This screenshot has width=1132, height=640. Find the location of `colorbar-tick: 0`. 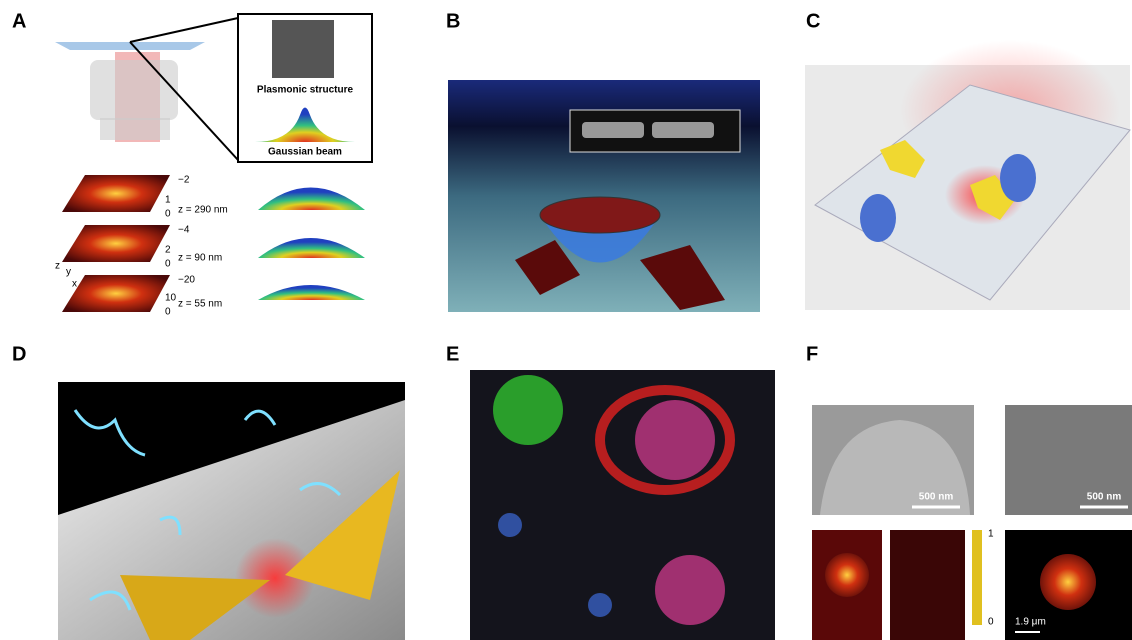

colorbar-tick: 0 is located at coordinates (991, 622).